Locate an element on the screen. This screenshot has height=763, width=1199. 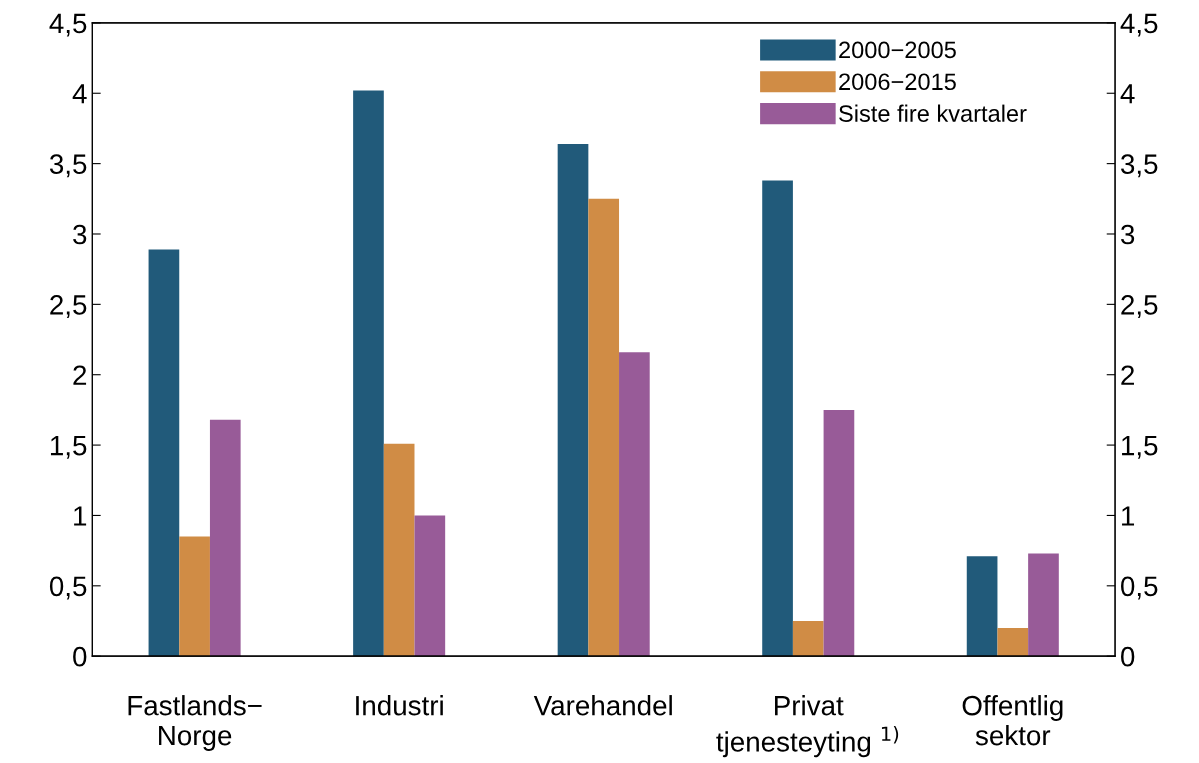
y2-tick-label: 0,5 is located at coordinates (1139, 588).